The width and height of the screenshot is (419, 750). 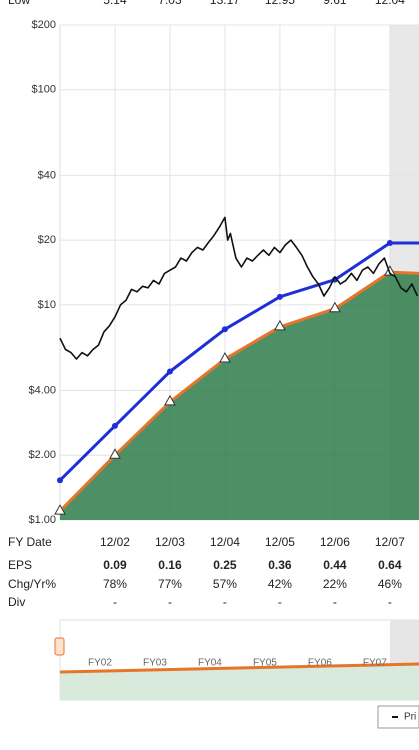 What do you see at coordinates (47, 175) in the screenshot?
I see `y-tick-label: $40` at bounding box center [47, 175].